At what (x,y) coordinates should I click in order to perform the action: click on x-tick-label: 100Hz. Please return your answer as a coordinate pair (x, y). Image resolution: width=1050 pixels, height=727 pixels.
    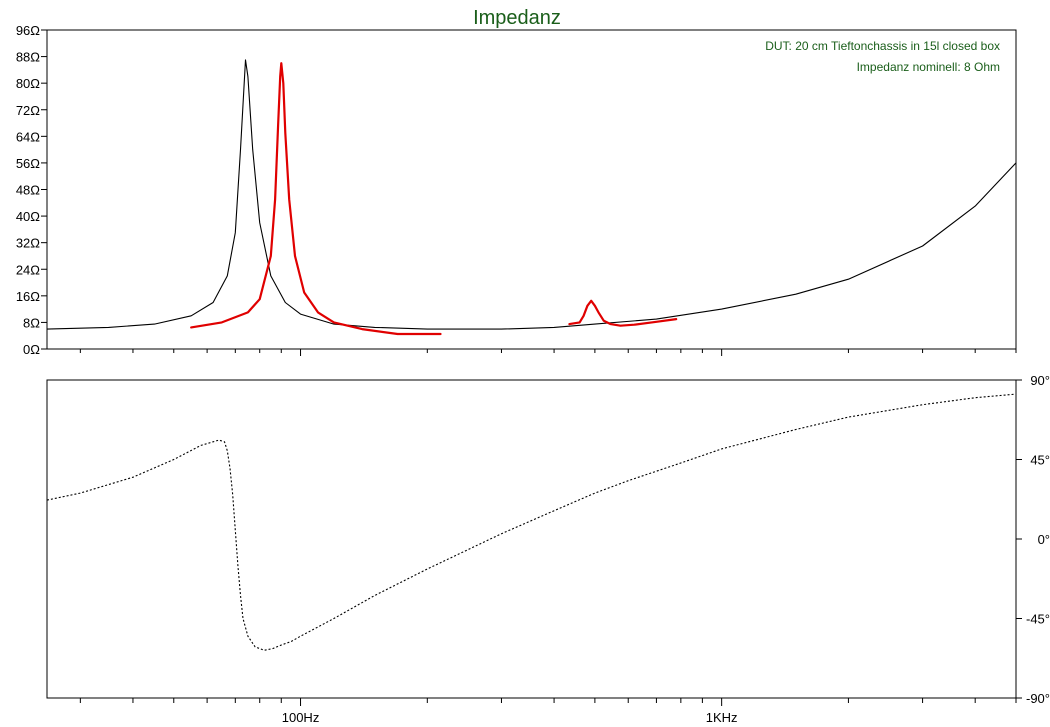
    Looking at the image, I should click on (301, 717).